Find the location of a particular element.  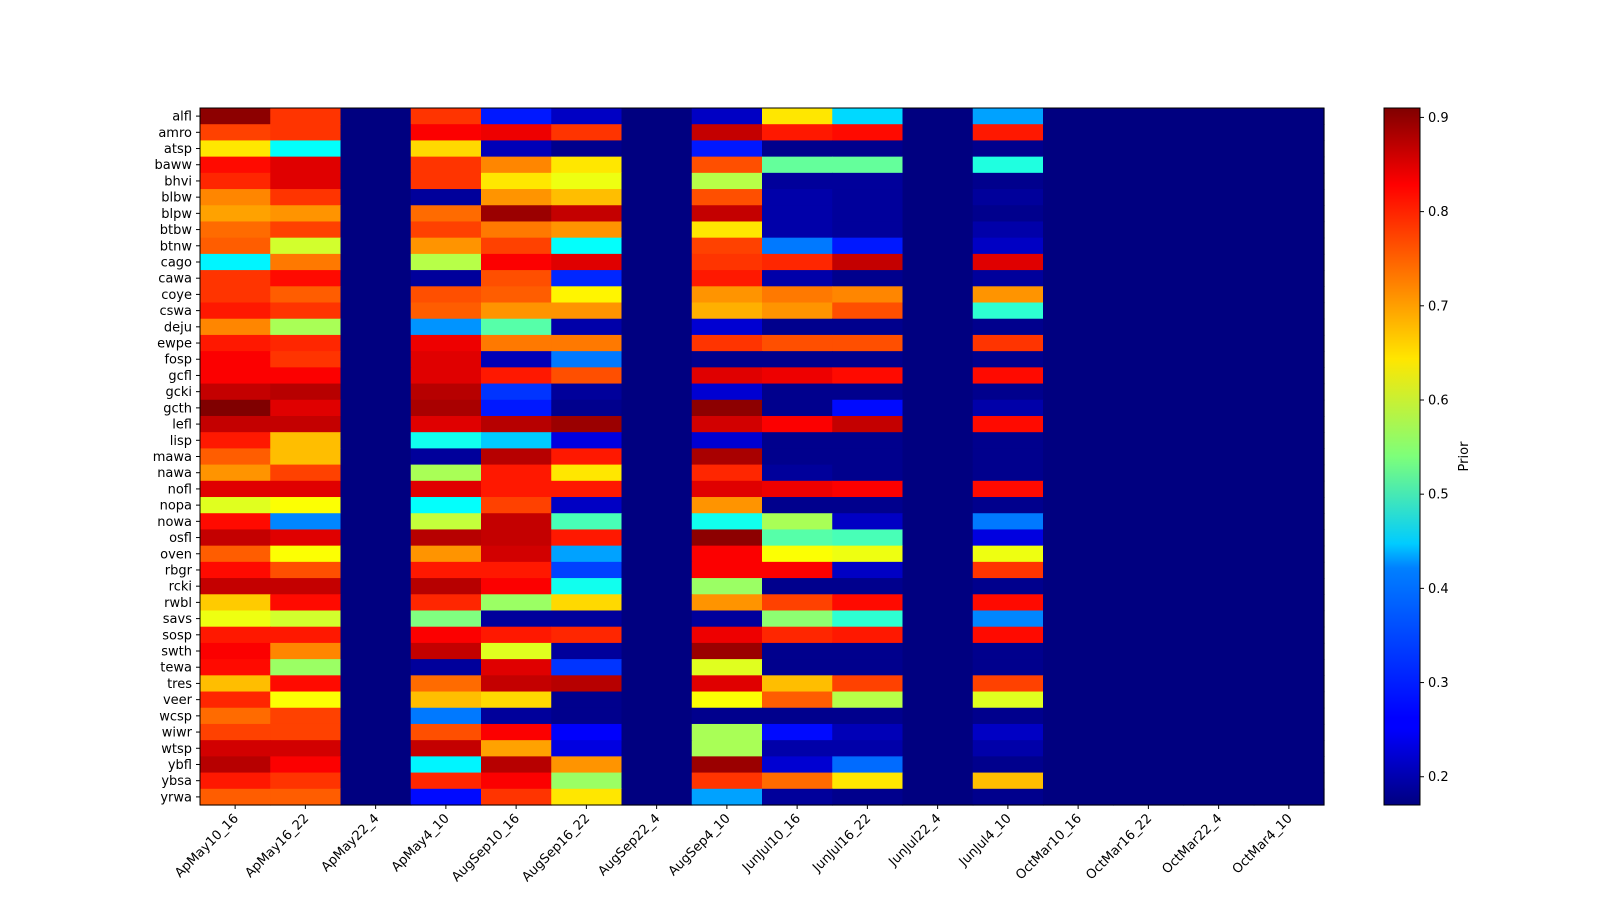

y-tick-label: rwbl is located at coordinates (178, 603).